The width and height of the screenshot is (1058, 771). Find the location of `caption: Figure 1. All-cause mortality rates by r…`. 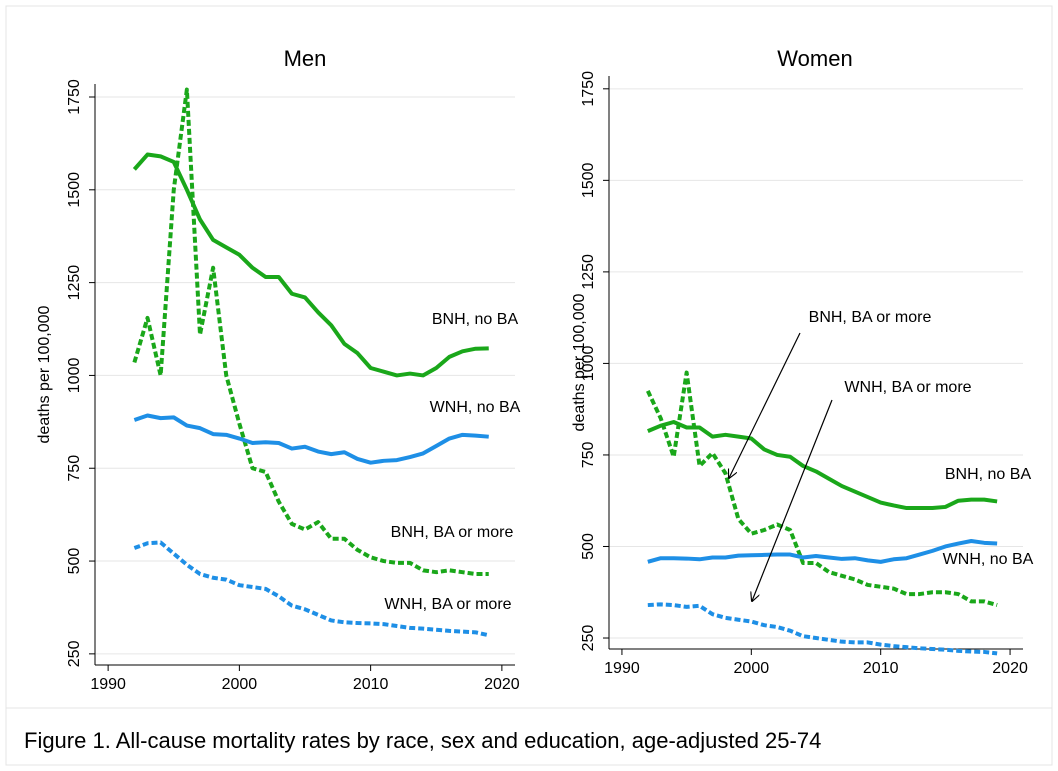

caption: Figure 1. All-cause mortality rates by r… is located at coordinates (422, 740).